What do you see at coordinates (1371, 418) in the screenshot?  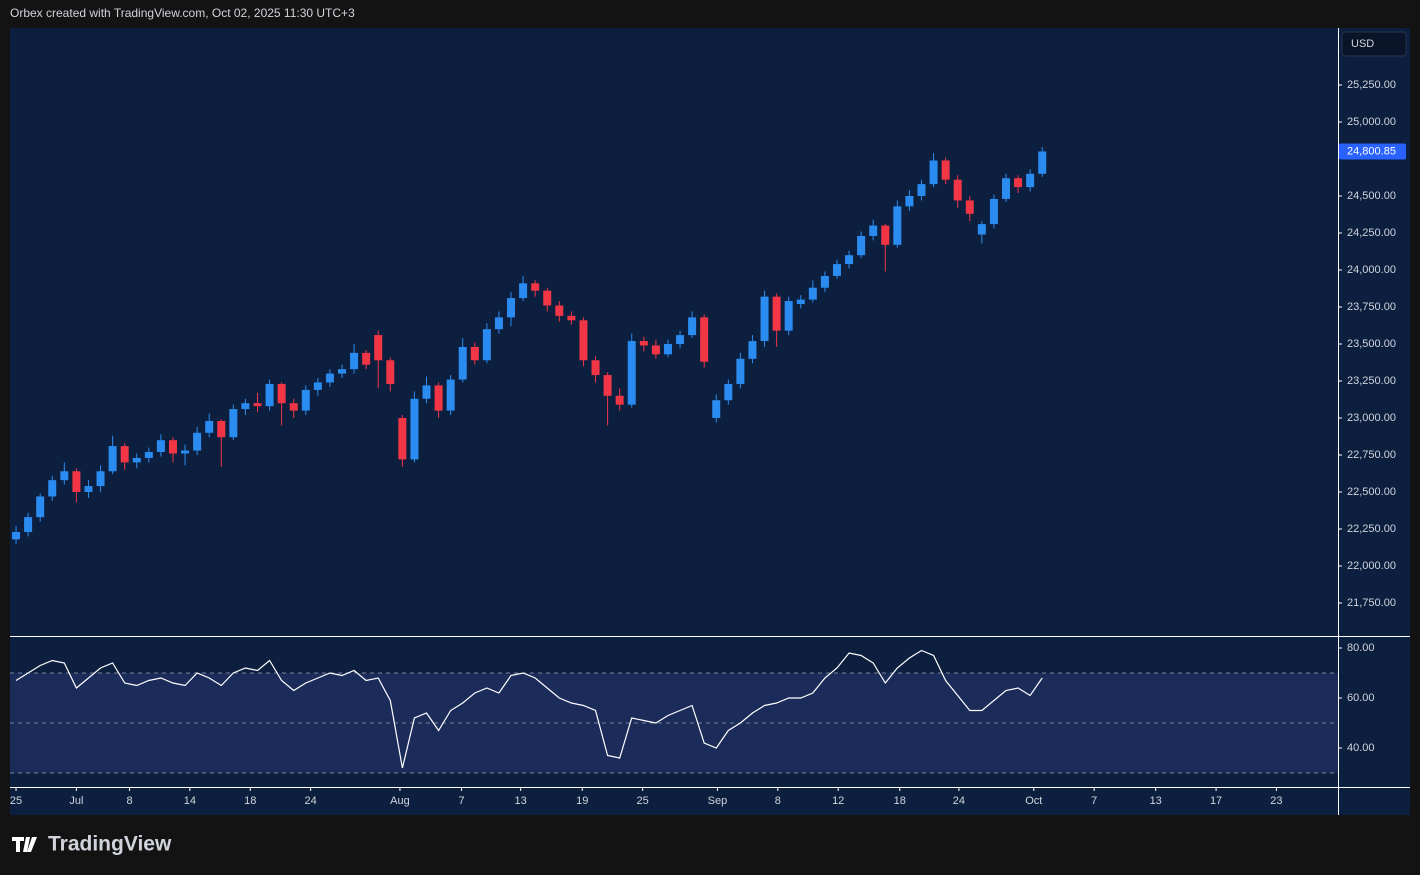 I see `y-tick-label: 23,000.00` at bounding box center [1371, 418].